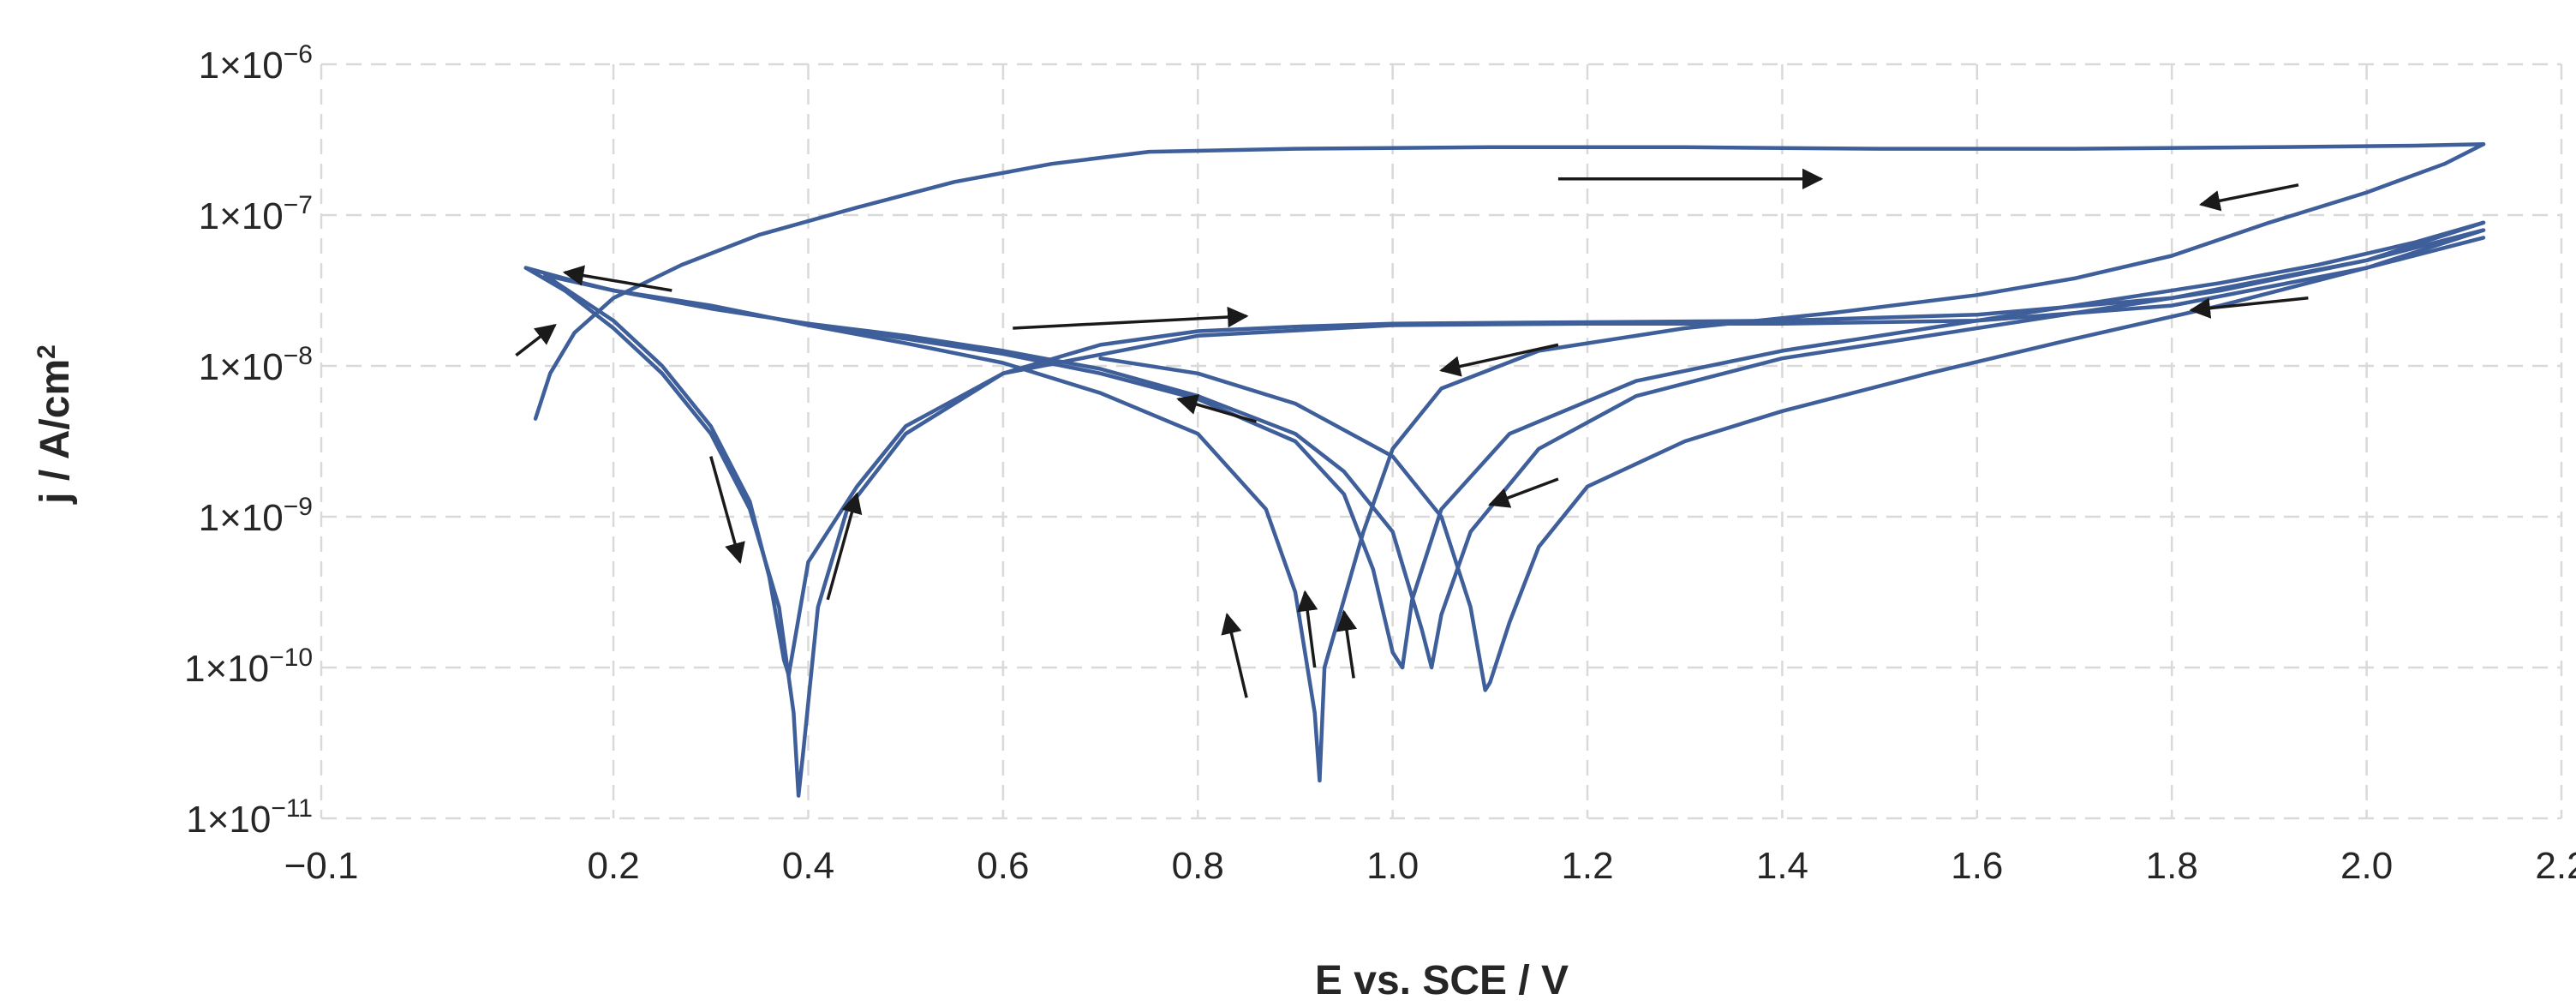  What do you see at coordinates (614, 866) in the screenshot?
I see `x-tick-label-1: 0.2` at bounding box center [614, 866].